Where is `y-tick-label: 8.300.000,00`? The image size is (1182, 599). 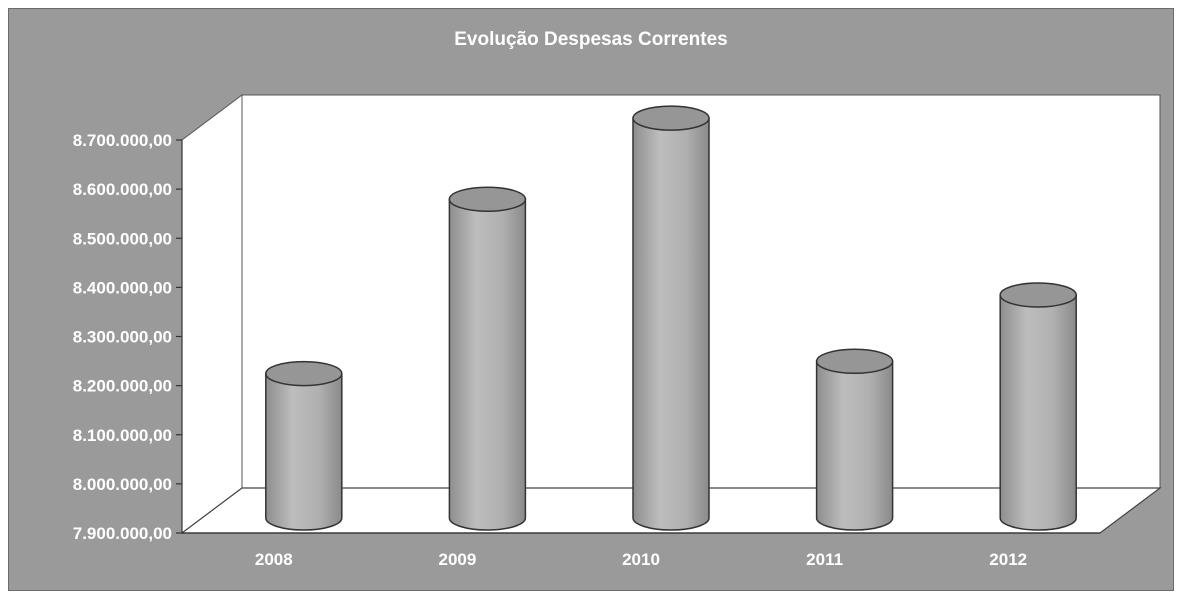 y-tick-label: 8.300.000,00 is located at coordinates (122, 337).